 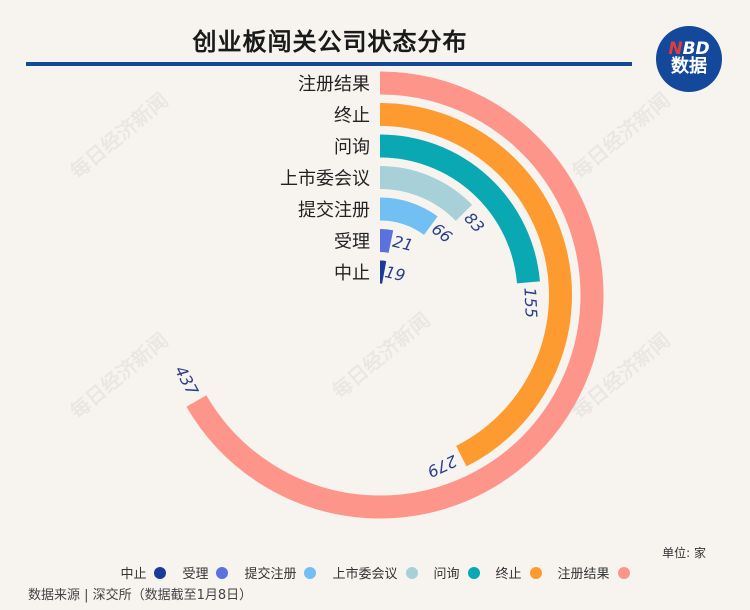 What do you see at coordinates (270, 574) in the screenshot?
I see `legend-label: 提交注册` at bounding box center [270, 574].